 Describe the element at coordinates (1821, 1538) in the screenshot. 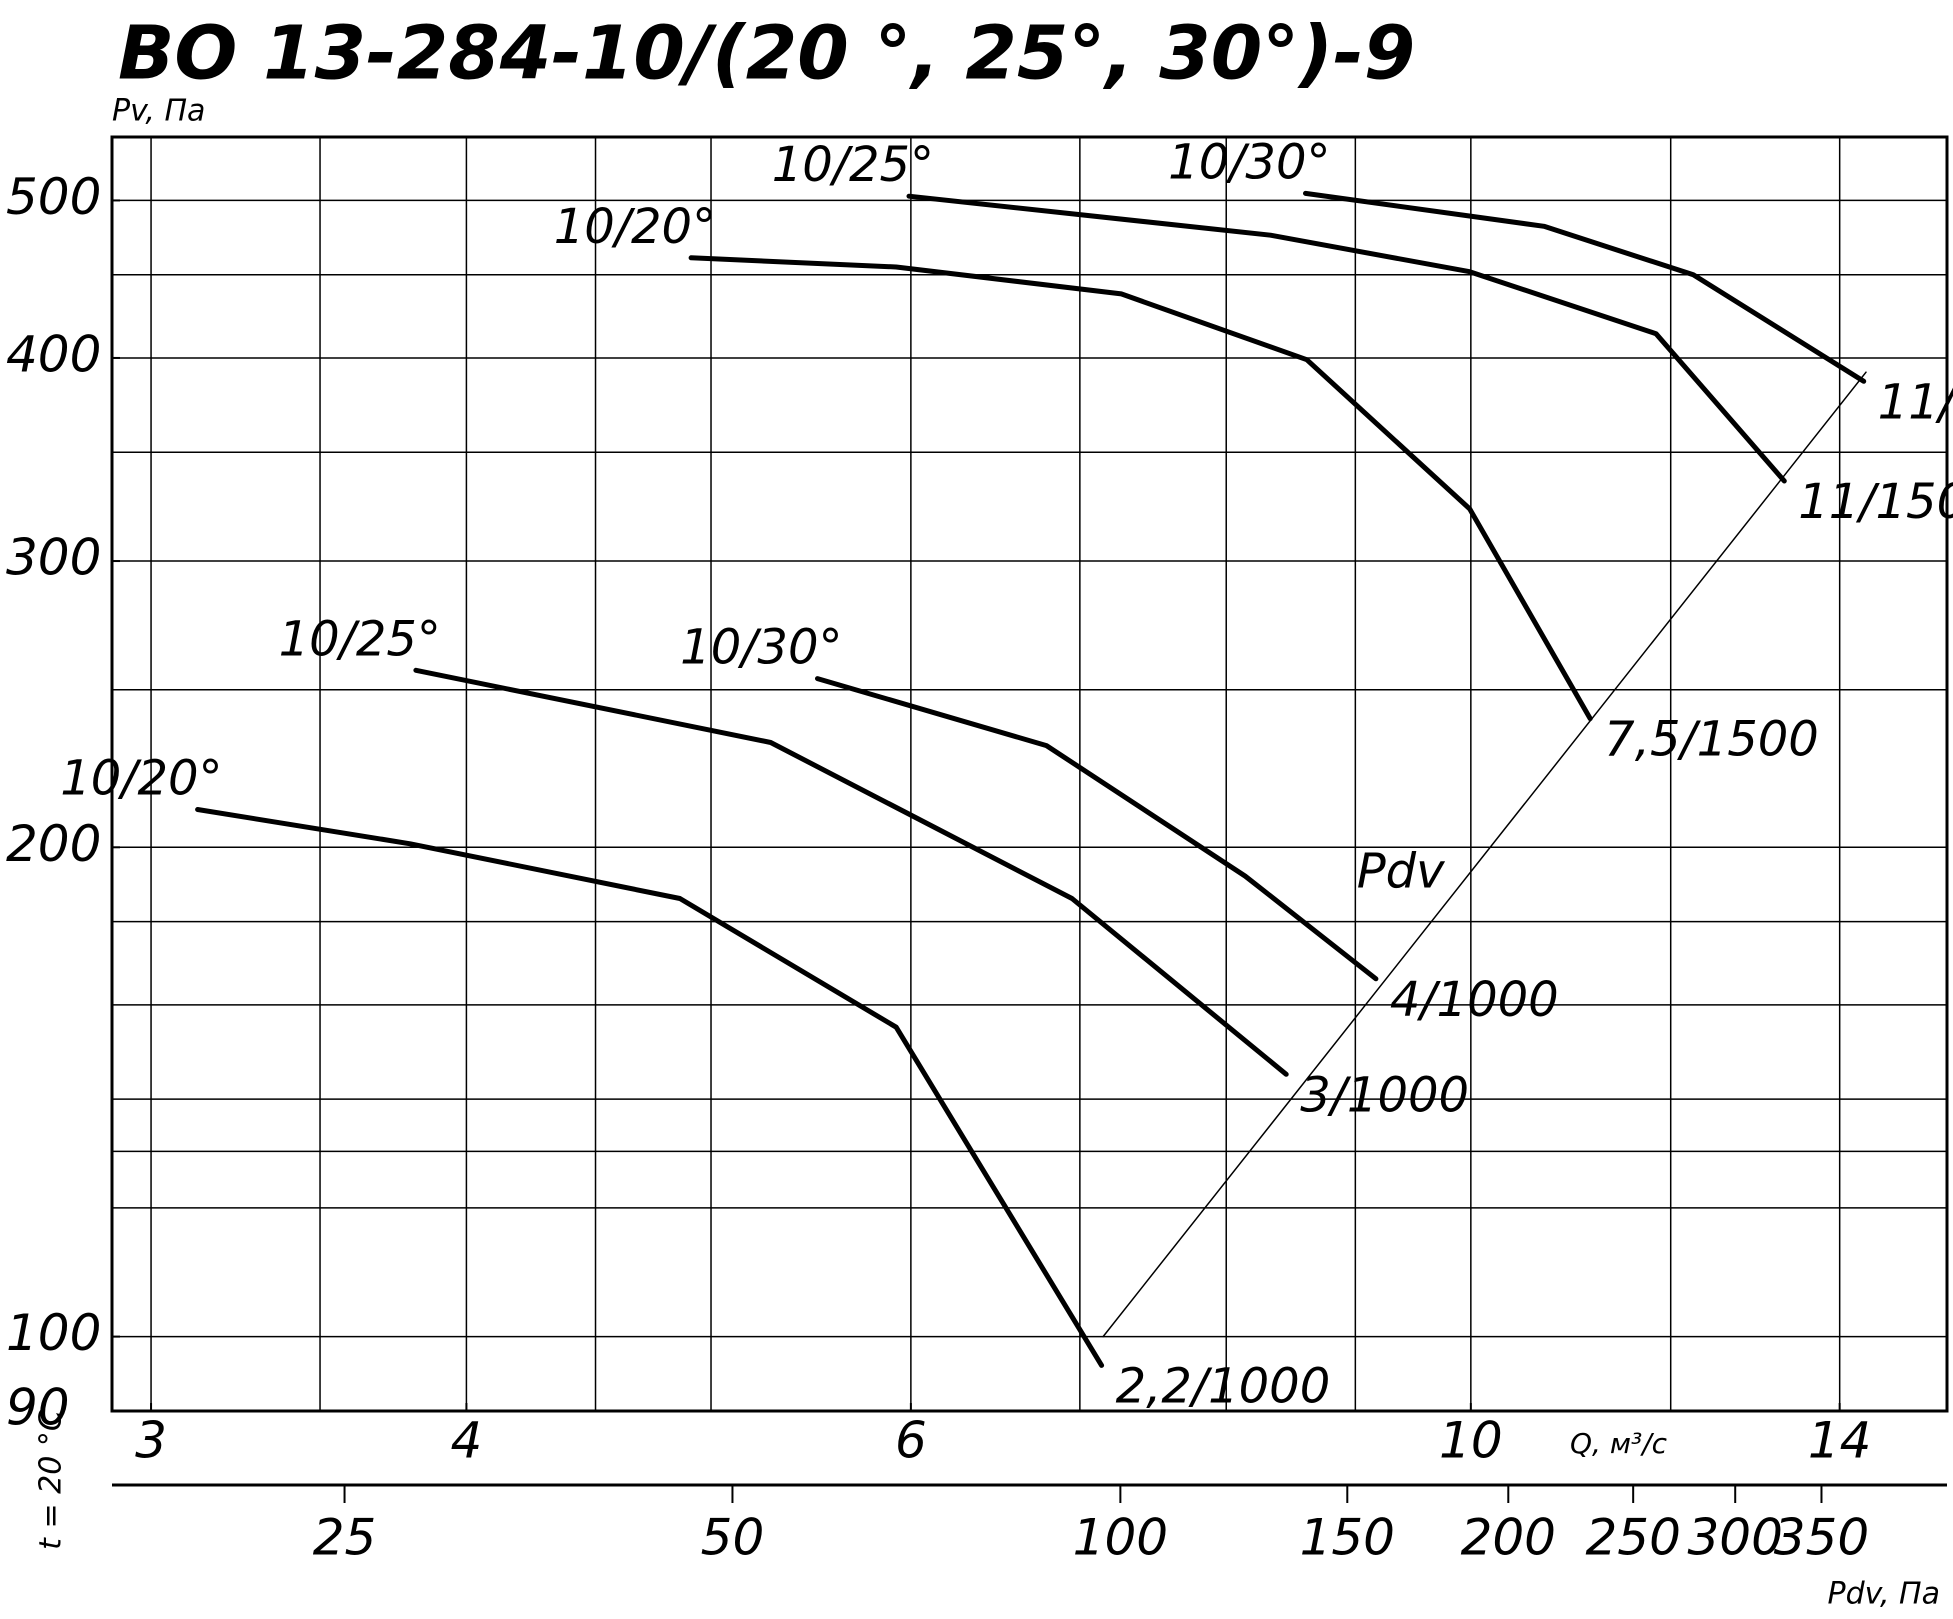

I see `x2-tick-label: 350` at that location.